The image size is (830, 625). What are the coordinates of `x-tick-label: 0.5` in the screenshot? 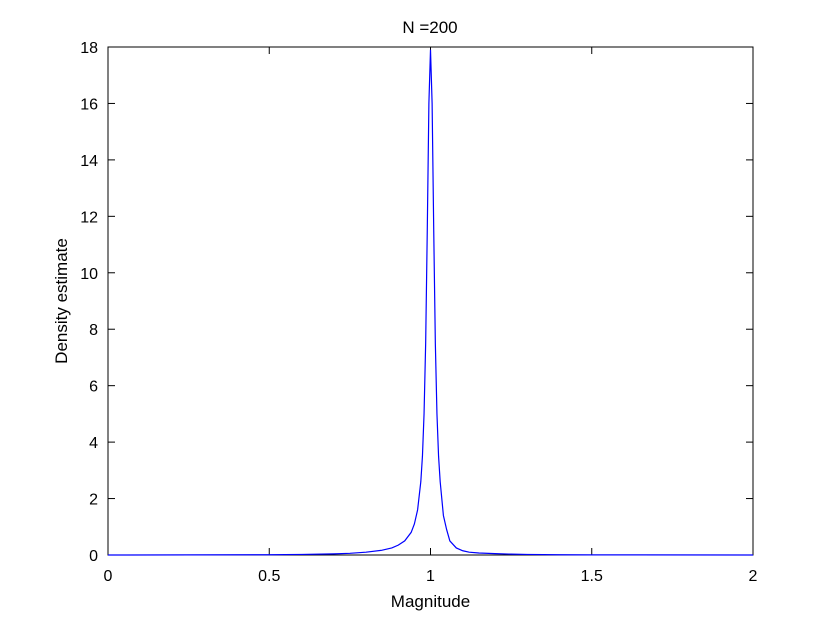 It's located at (269, 576).